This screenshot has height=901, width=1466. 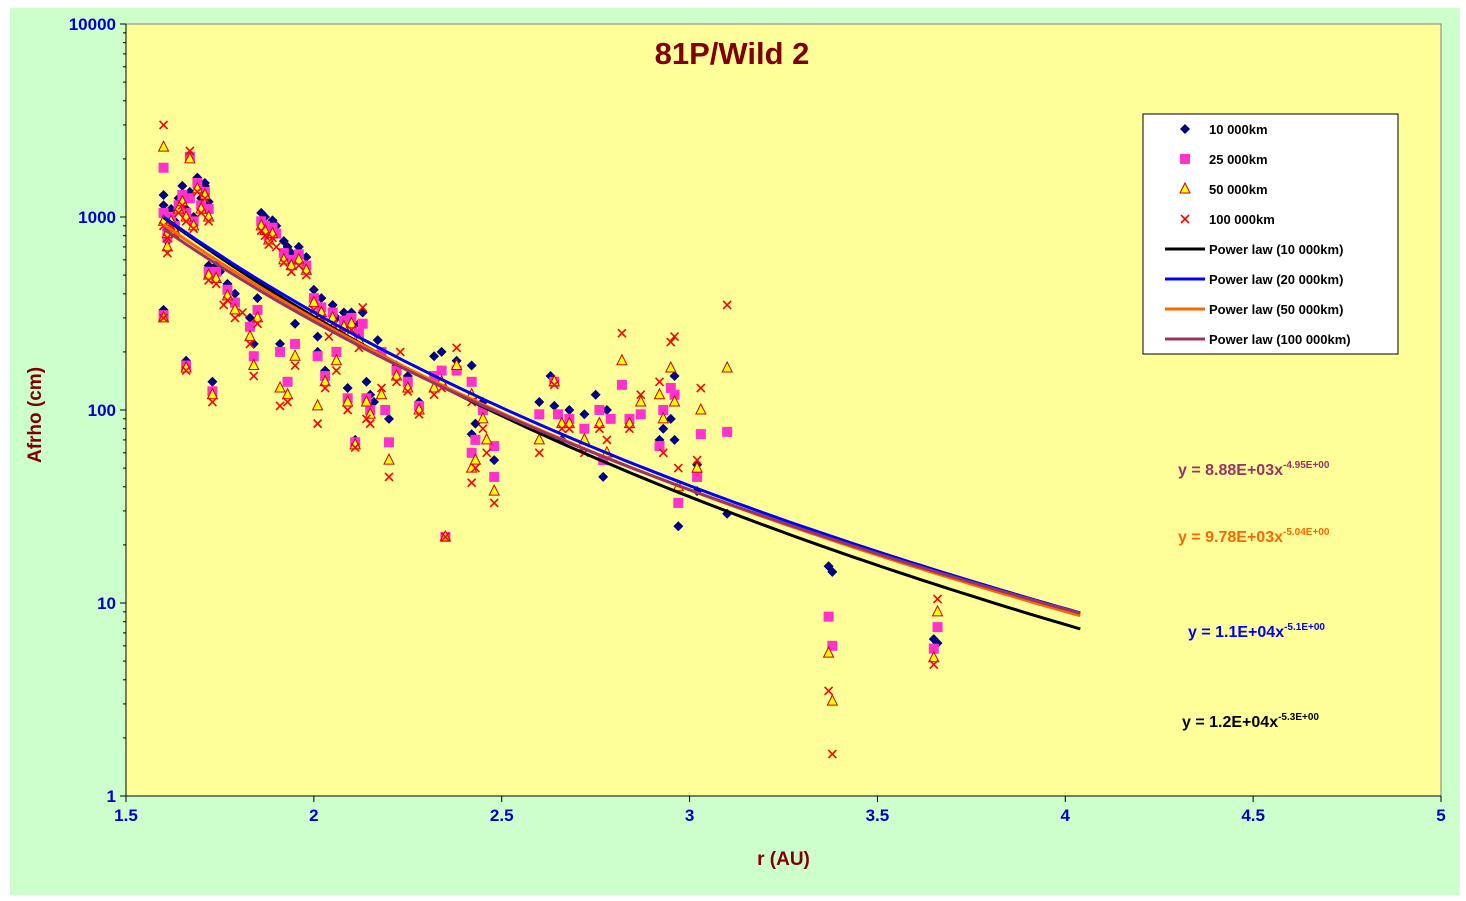 I want to click on y-axis-label: Afrho (cm), so click(x=35, y=415).